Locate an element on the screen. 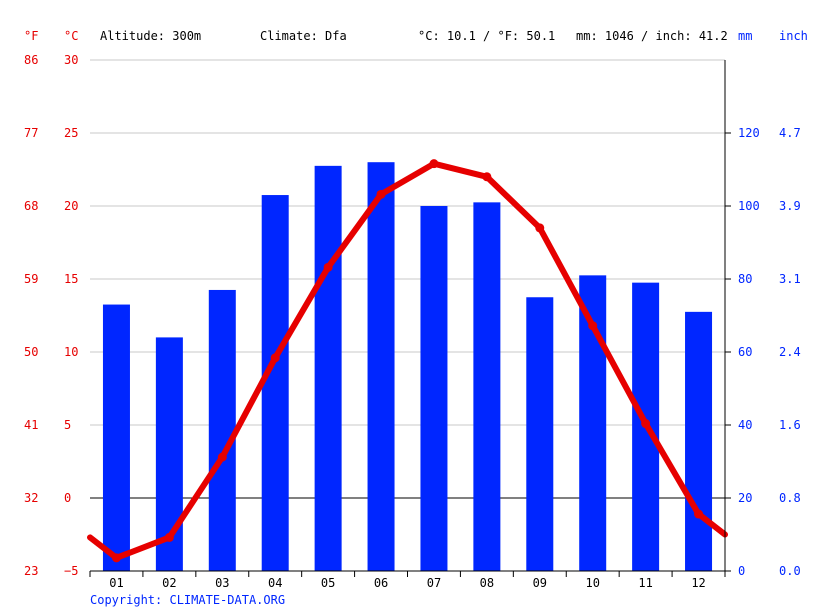 The width and height of the screenshot is (815, 611). left-tick-c: −5 is located at coordinates (71, 571).